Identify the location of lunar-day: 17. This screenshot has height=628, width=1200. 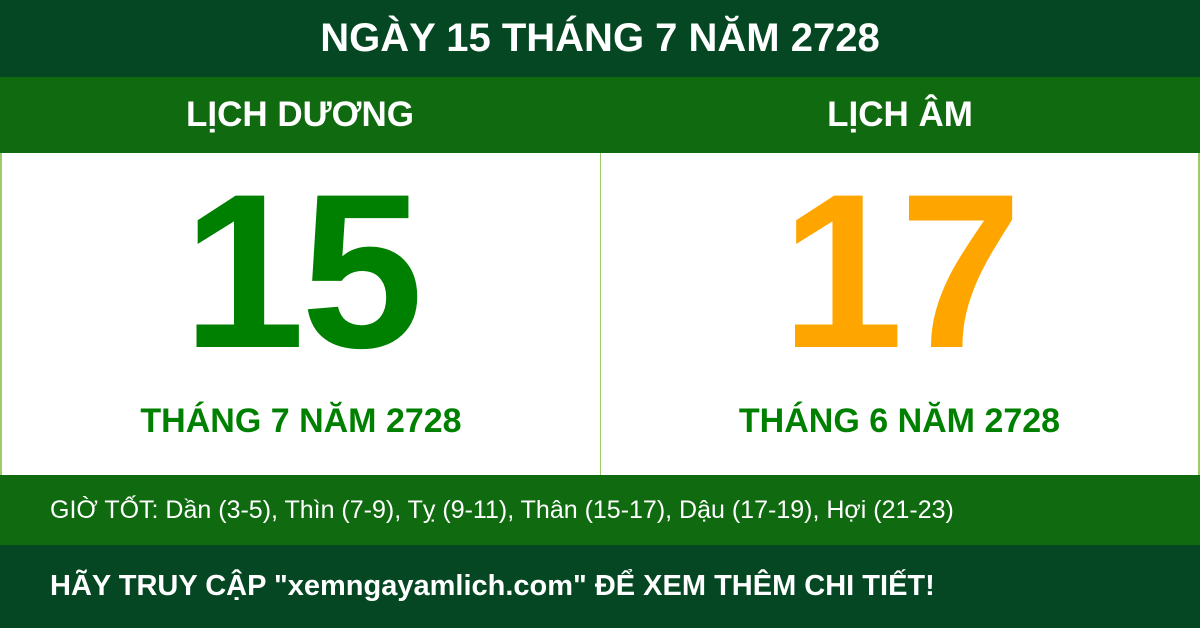
(901, 271).